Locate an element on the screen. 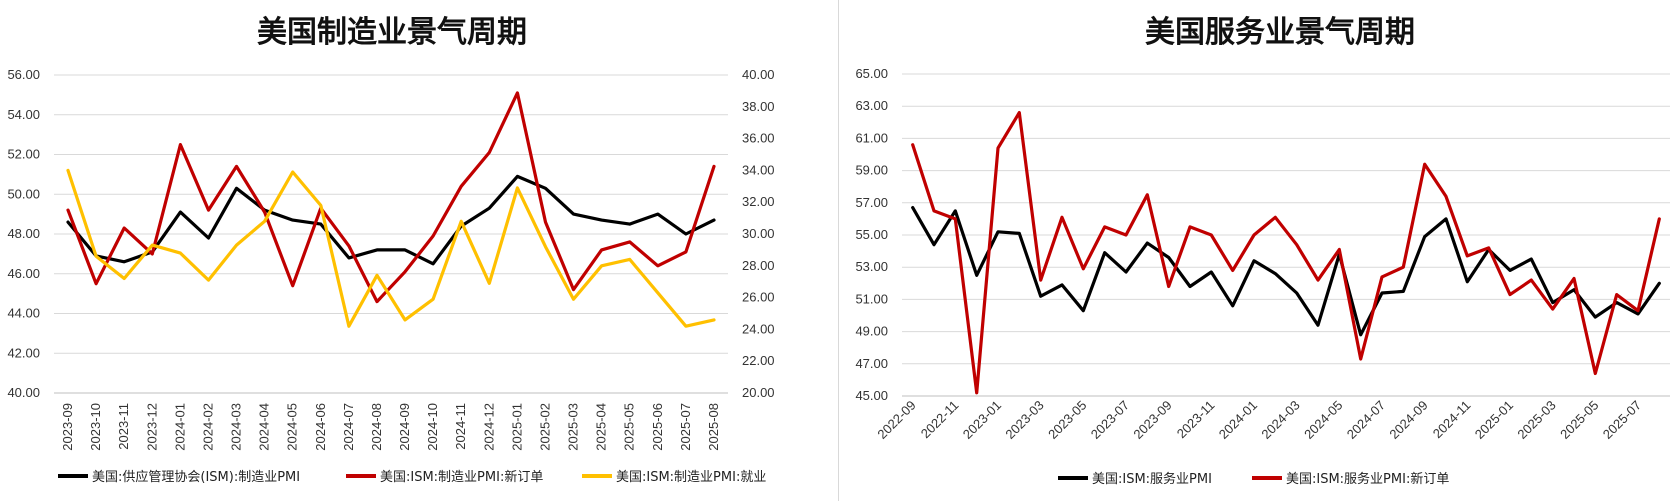  svc-x-tick: 2023-01 is located at coordinates (982, 420).